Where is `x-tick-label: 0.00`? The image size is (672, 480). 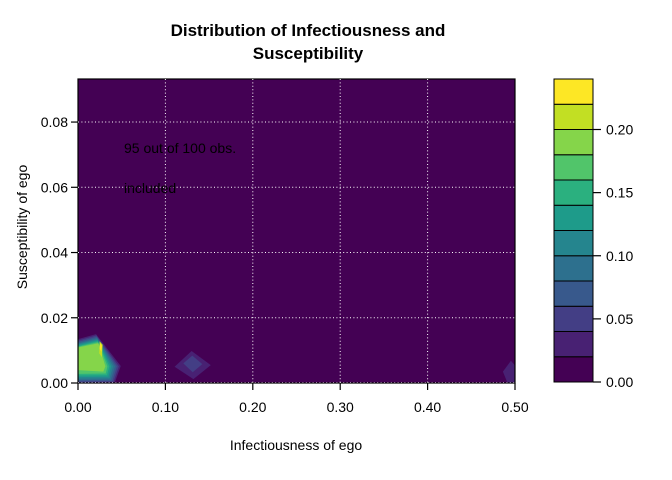
x-tick-label: 0.00 is located at coordinates (77, 407).